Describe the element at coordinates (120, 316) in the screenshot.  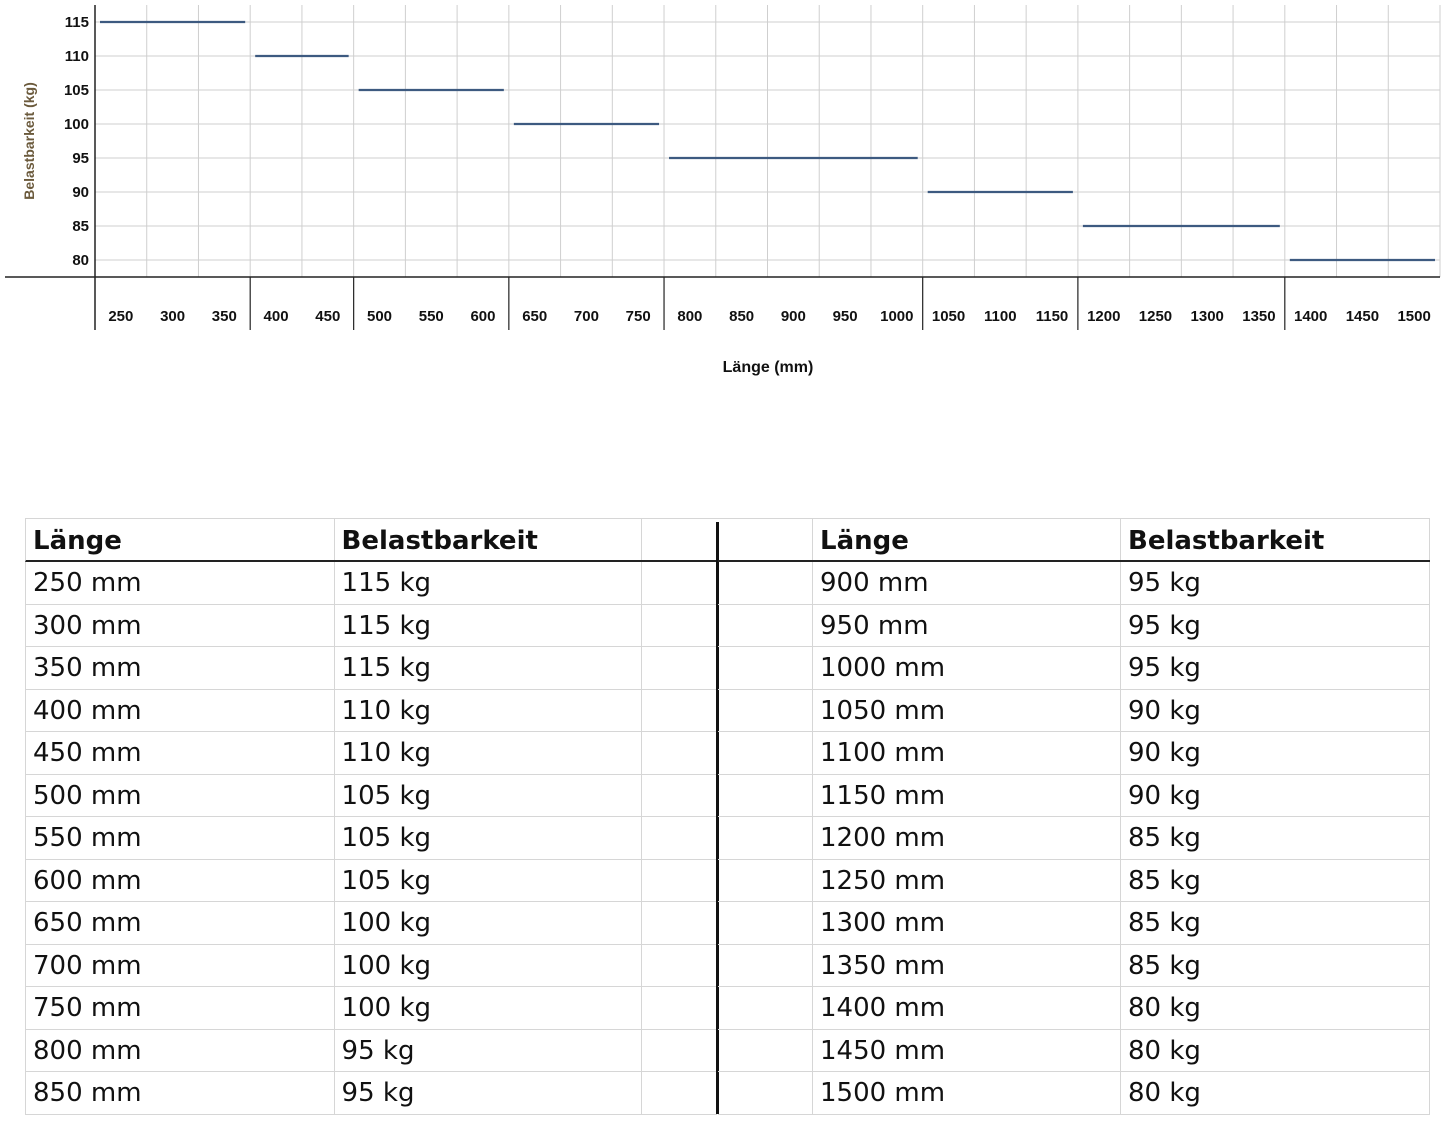
I see `x-tick-label: 250` at that location.